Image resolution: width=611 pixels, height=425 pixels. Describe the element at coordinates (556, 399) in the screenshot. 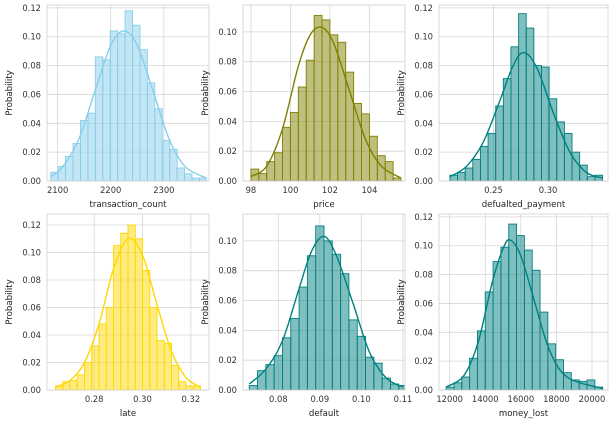

I see `money-lost-xtick-label-3: 18000` at that location.